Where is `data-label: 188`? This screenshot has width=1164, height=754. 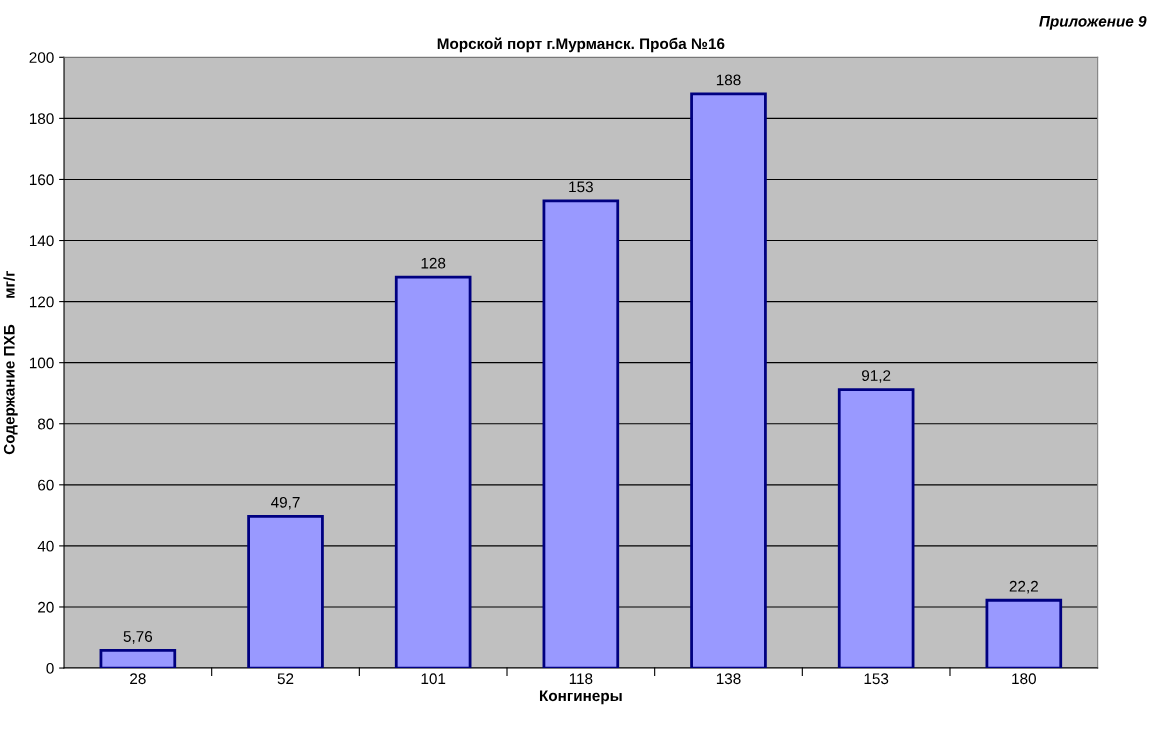
data-label: 188 is located at coordinates (728, 80).